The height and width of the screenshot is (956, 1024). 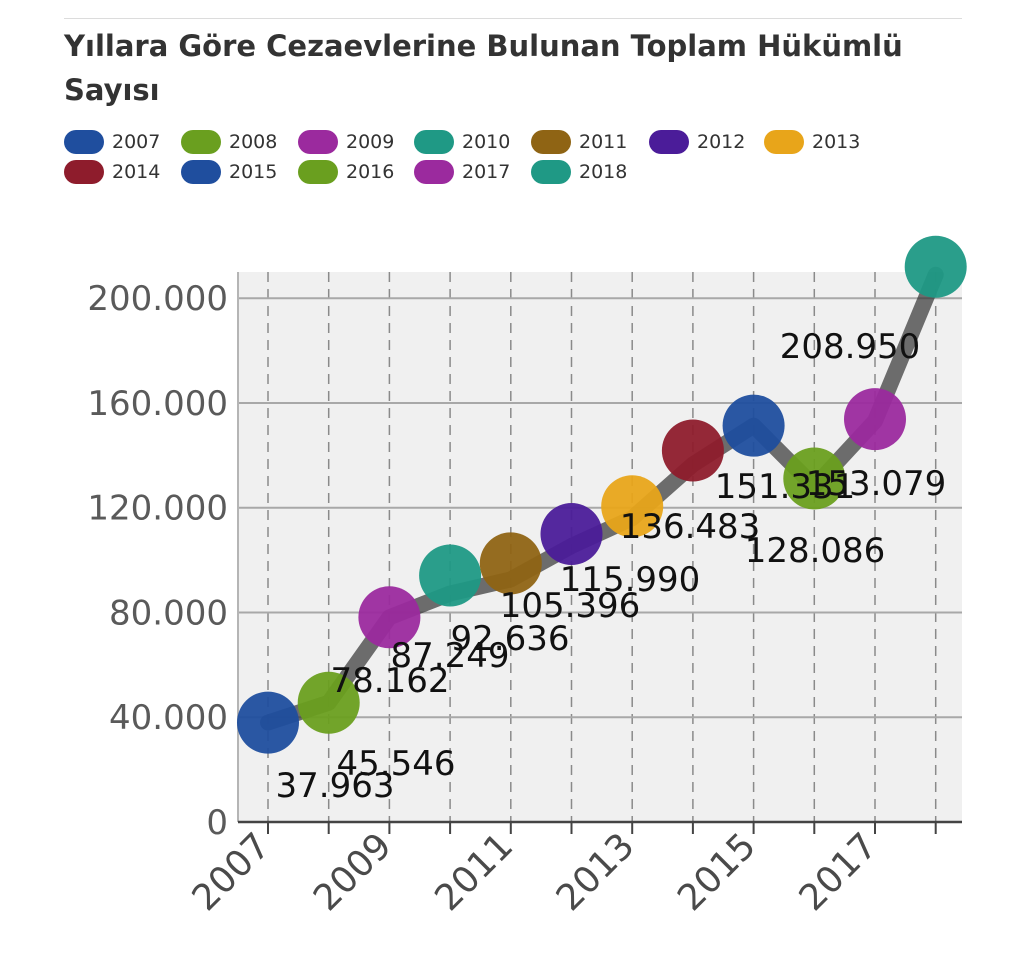 I want to click on data-point-2016, so click(x=814, y=478).